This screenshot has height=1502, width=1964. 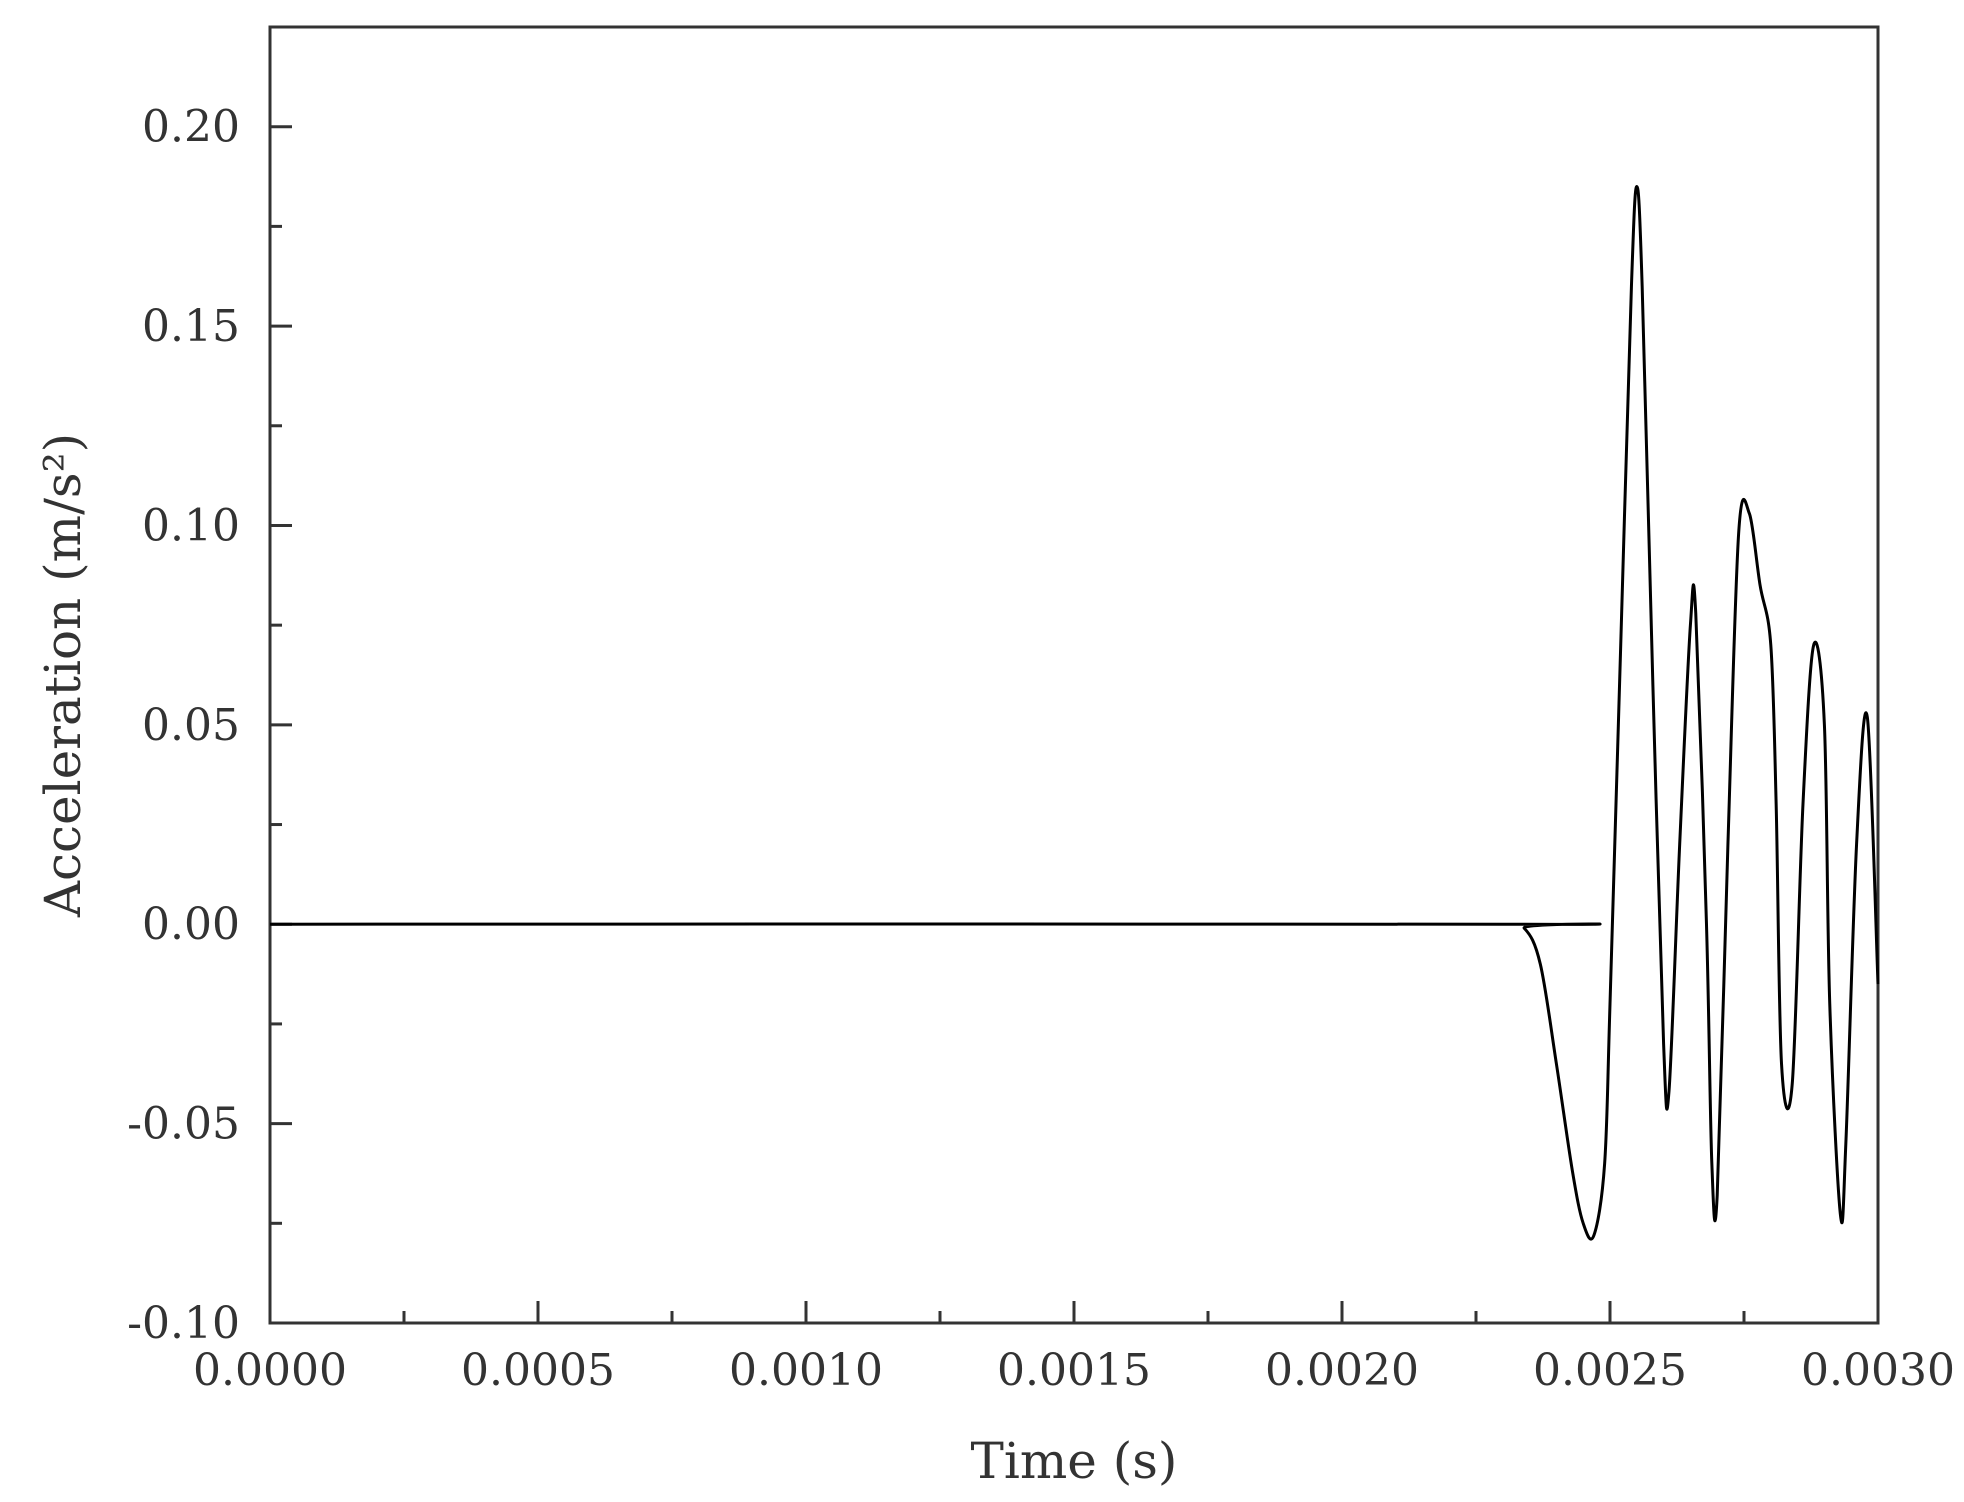 I want to click on y-axis: -0.10 -0.05 0.00 0.05 0.10 0.15 0.20, so click(x=209, y=687).